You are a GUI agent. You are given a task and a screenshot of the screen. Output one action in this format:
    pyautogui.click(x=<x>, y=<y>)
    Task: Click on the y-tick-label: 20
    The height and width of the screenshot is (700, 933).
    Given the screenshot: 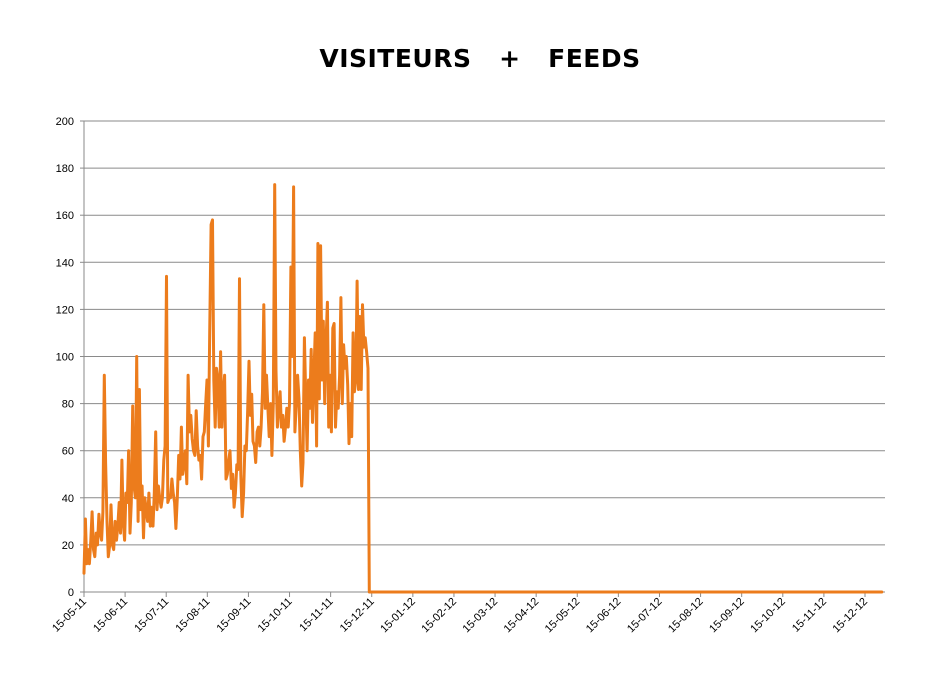 What is the action you would take?
    pyautogui.click(x=68, y=546)
    